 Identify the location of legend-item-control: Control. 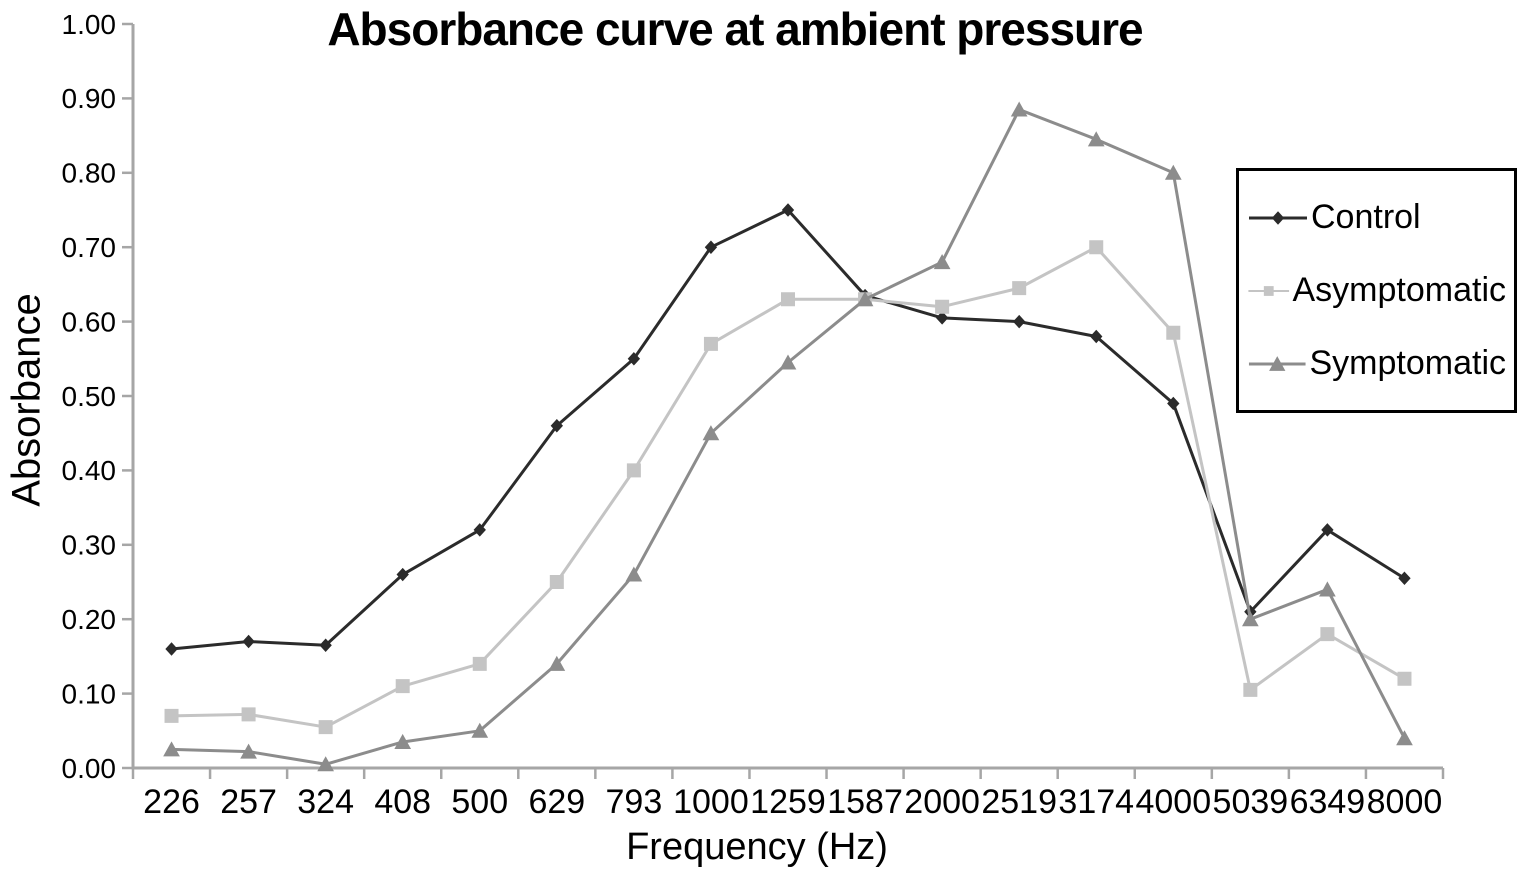
(1376, 217).